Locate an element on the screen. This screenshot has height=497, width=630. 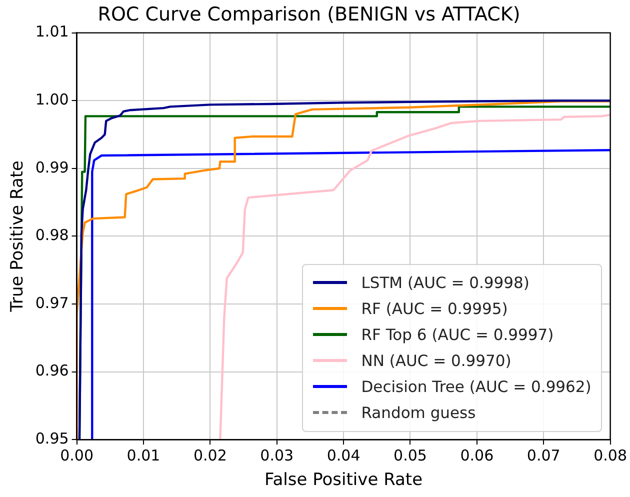
y-axis-title: True Positive Rate is located at coordinates (18, 236).